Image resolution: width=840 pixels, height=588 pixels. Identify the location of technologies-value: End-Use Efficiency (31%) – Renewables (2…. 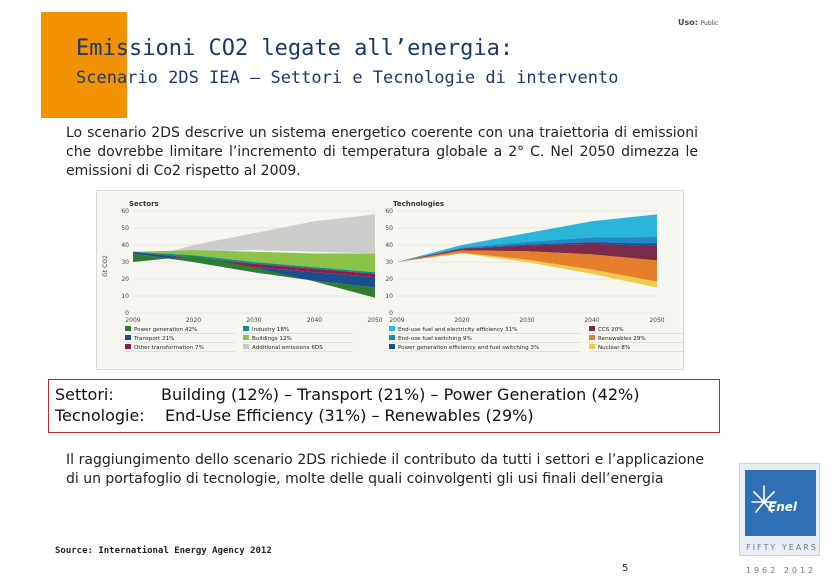
(349, 415).